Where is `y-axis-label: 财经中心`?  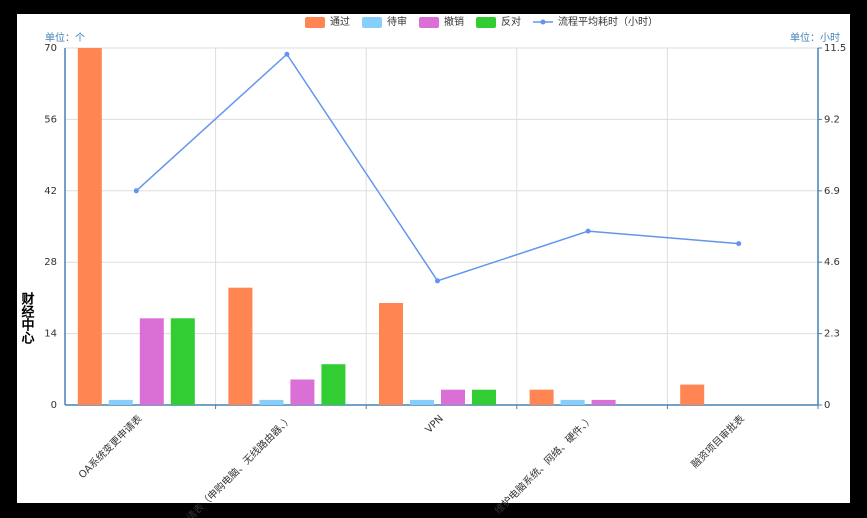
y-axis-label: 财经中心 is located at coordinates (27, 318).